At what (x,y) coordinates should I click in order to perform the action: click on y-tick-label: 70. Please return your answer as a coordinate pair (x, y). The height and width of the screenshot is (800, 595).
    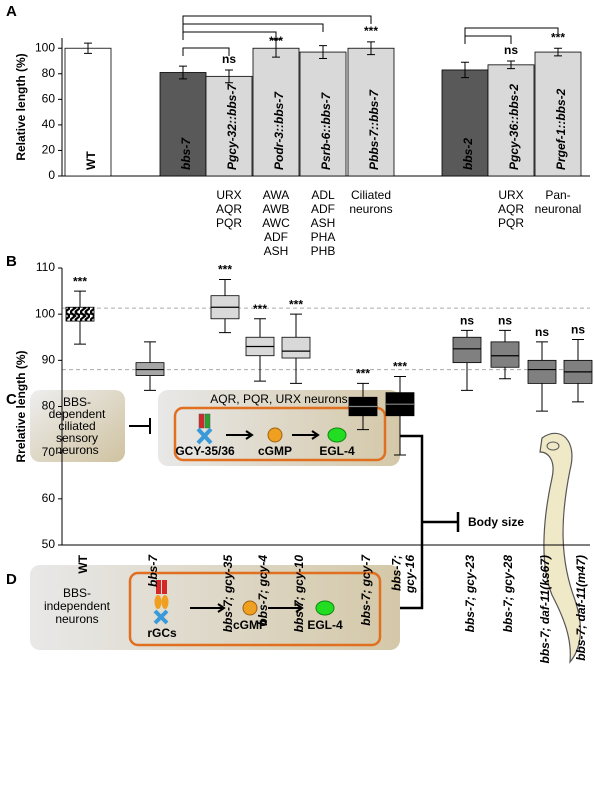
    Looking at the image, I should click on (49, 452).